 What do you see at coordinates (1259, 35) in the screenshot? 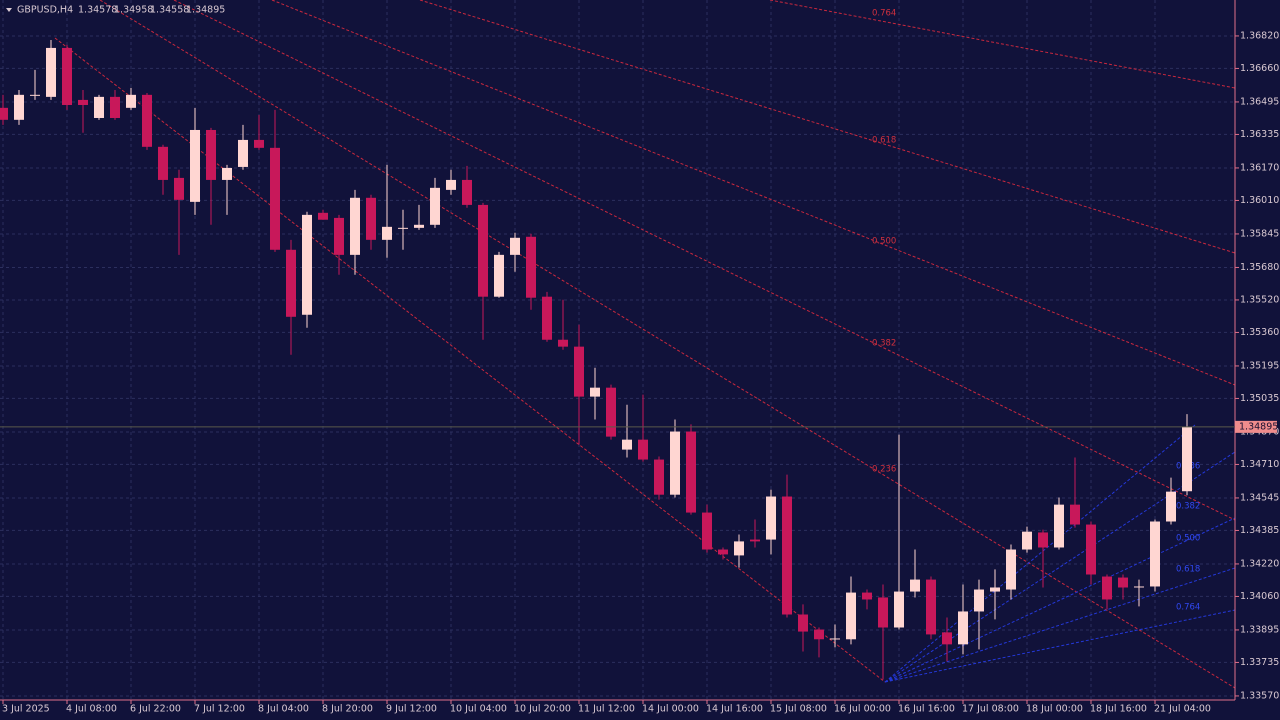
I see `y-tick-label: 1.36820` at bounding box center [1259, 35].